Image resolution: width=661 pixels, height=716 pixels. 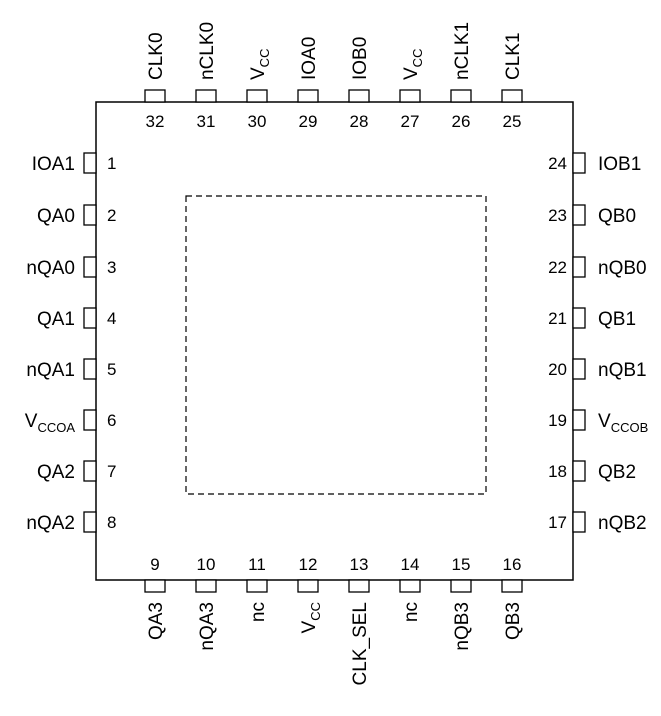 What do you see at coordinates (90, 522) in the screenshot?
I see `pin-8-lead` at bounding box center [90, 522].